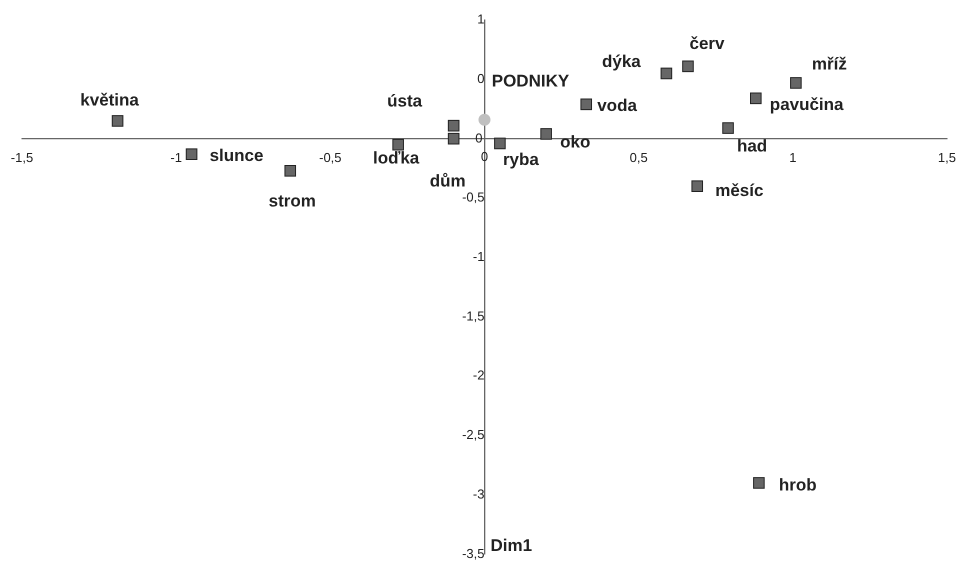  What do you see at coordinates (807, 104) in the screenshot?
I see `annotation: pavučina` at bounding box center [807, 104].